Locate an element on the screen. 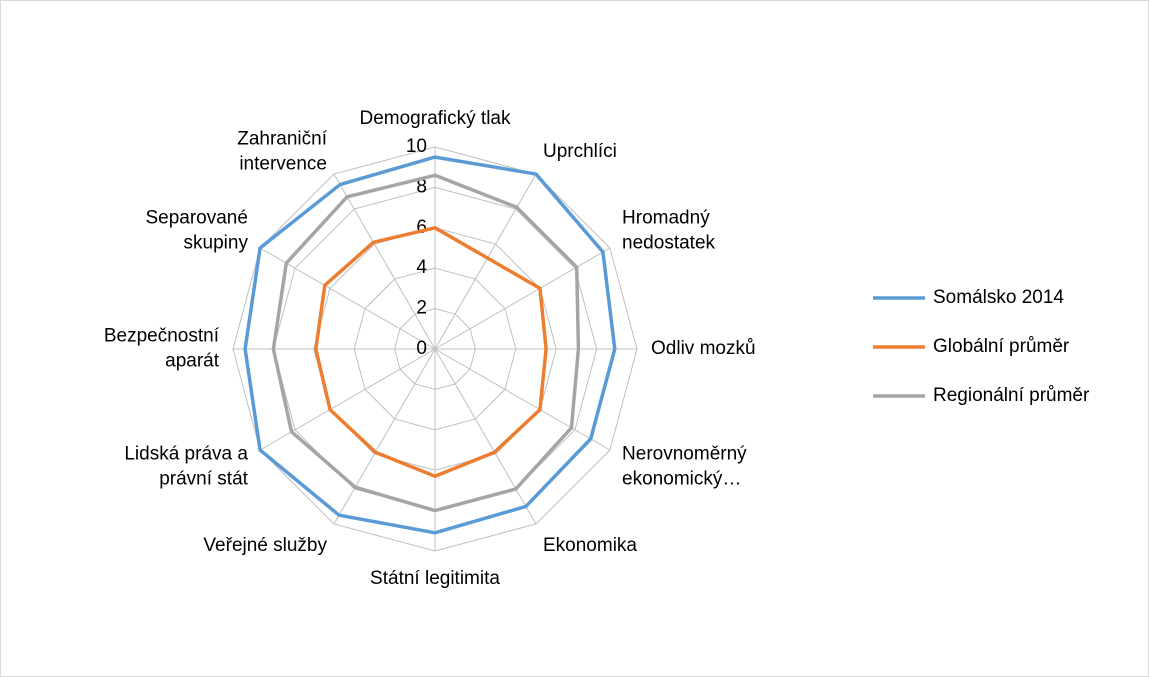 This screenshot has height=677, width=1149. category-label: Lidská práva a právní stát is located at coordinates (186, 467).